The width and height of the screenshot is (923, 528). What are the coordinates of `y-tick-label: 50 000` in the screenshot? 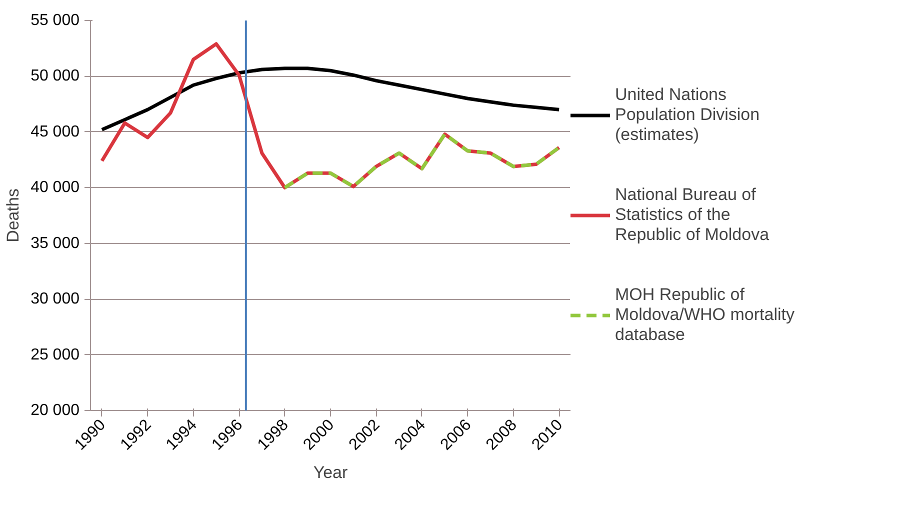 It's located at (55, 76).